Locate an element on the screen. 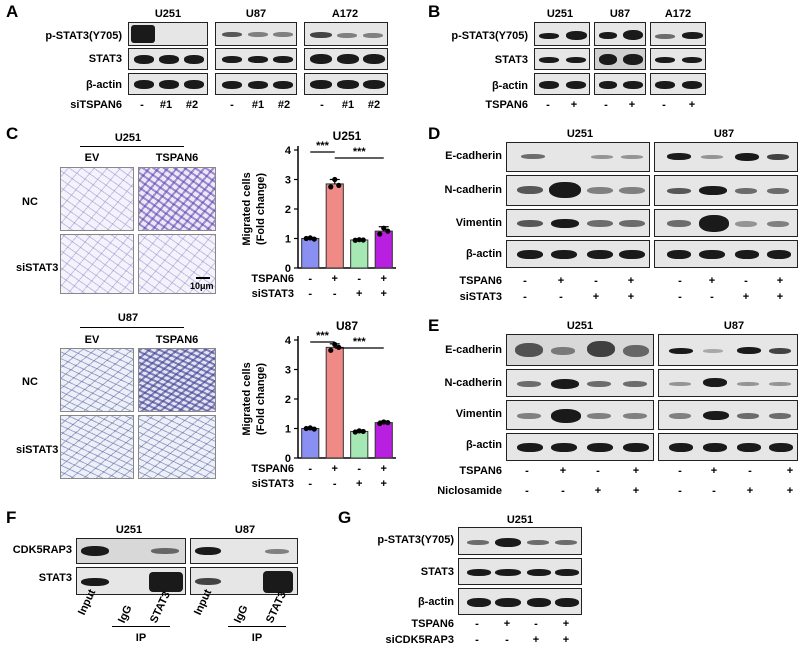  c-top-cellline: U251 is located at coordinates (128, 138).